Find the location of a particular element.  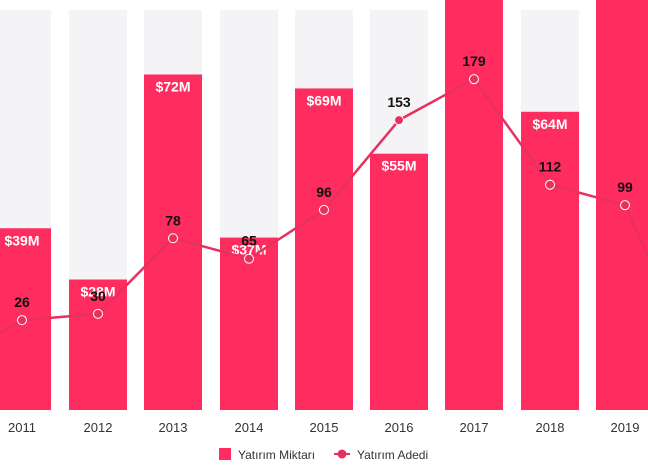

bar-2015 is located at coordinates (324, 249).